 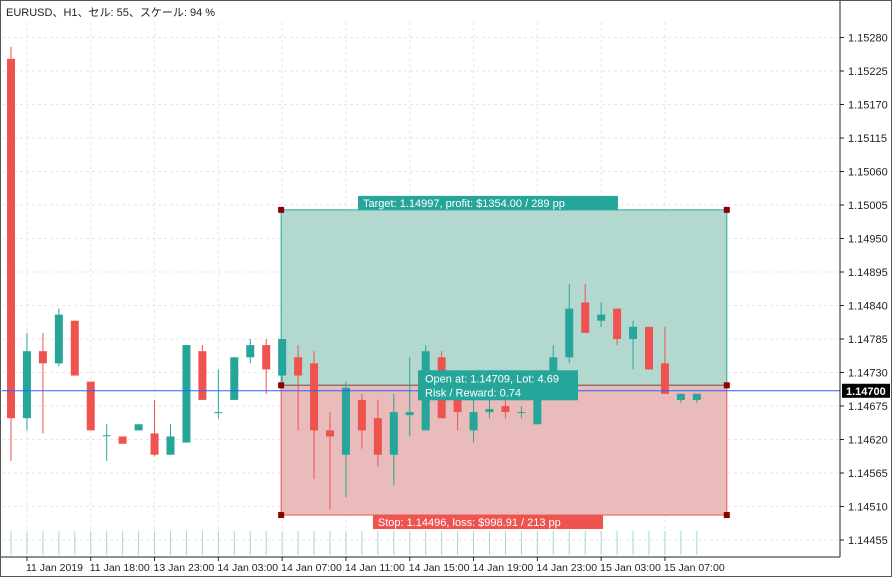 I want to click on price-tick-label: 1.14950, so click(x=868, y=240).